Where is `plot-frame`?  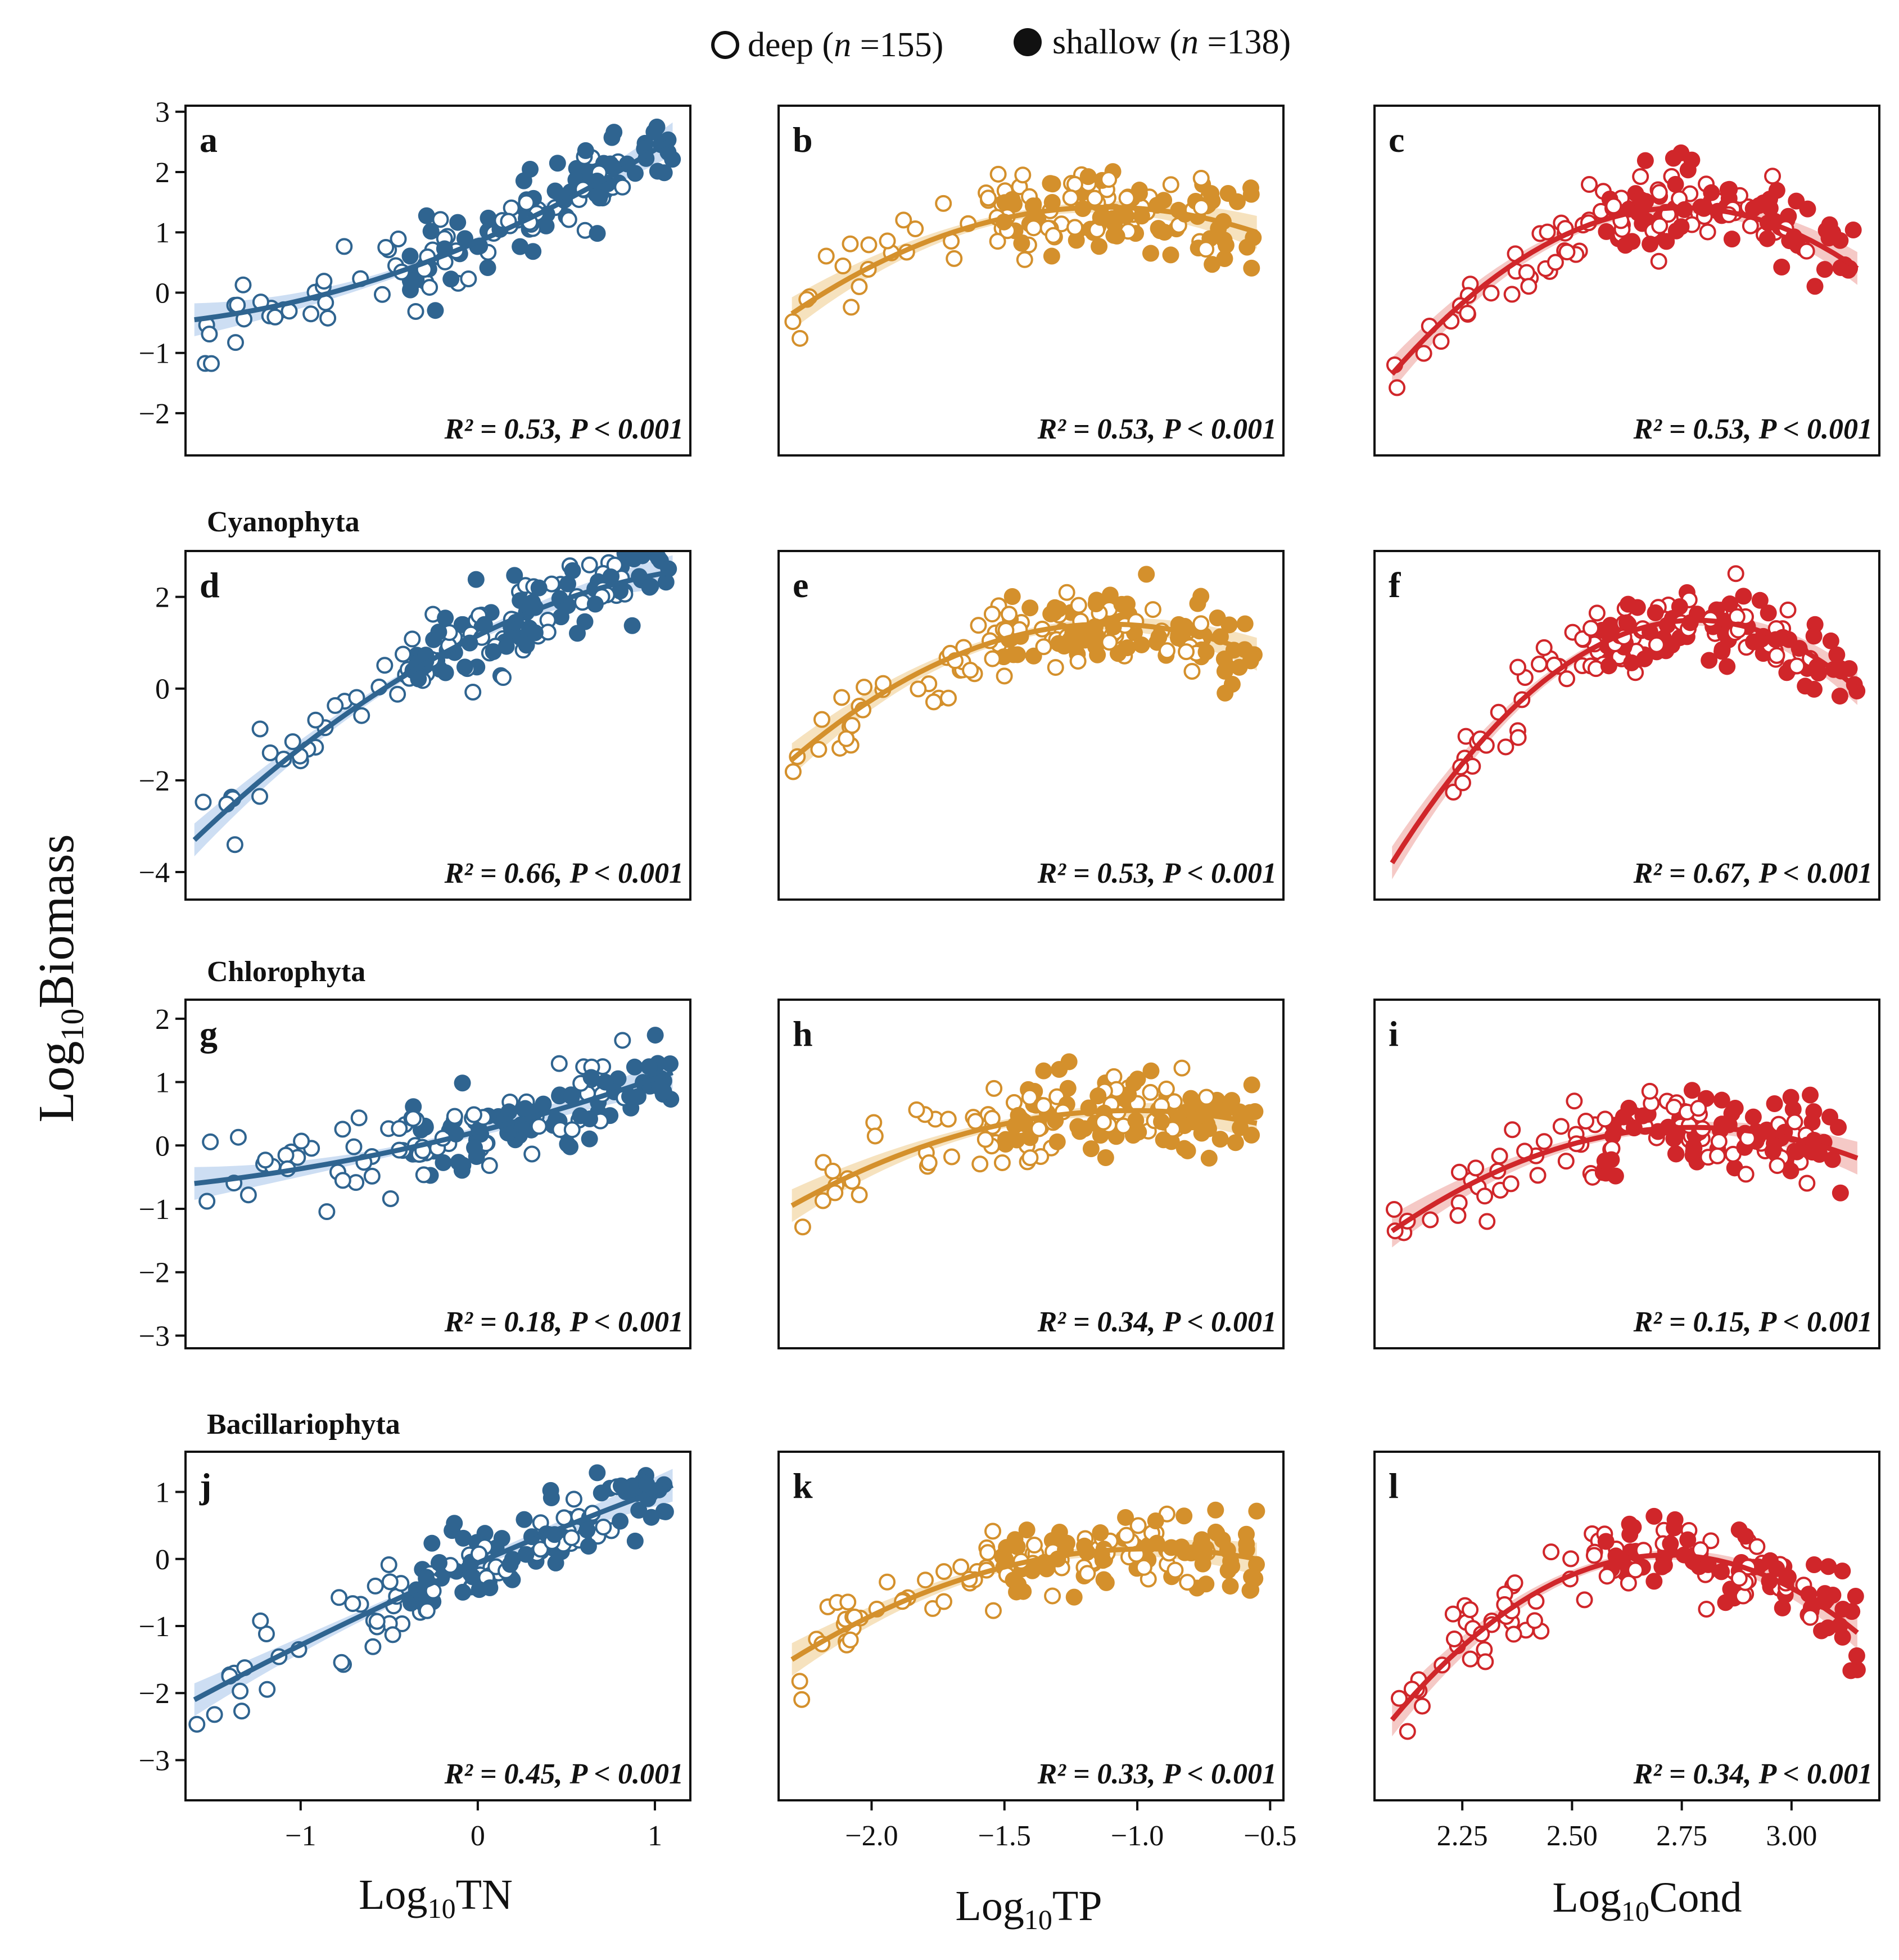 plot-frame is located at coordinates (1626, 725).